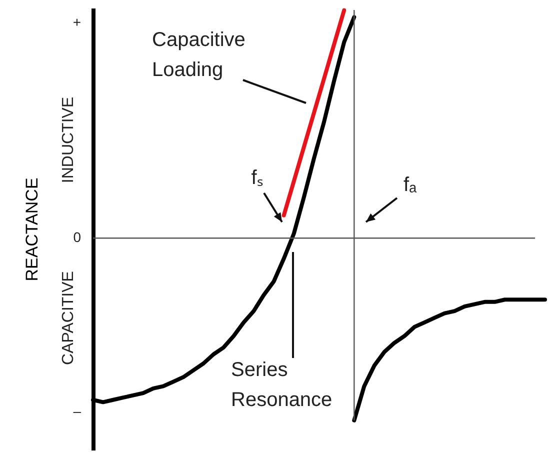  I want to click on annotation: fₛ, so click(257, 178).